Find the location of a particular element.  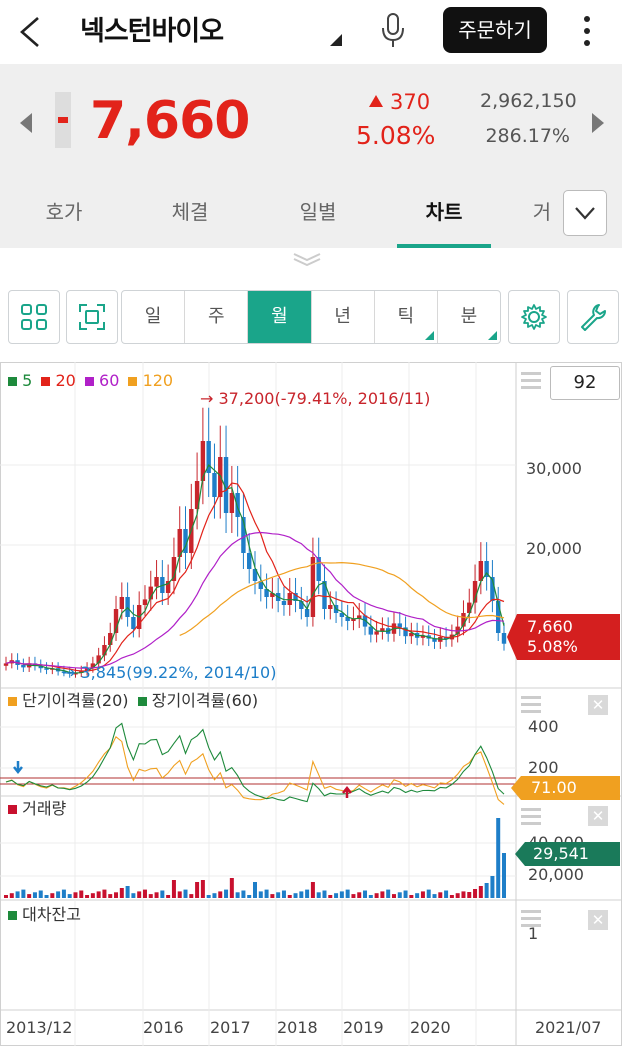

period-tick-label: 틱 is located at coordinates (406, 316).